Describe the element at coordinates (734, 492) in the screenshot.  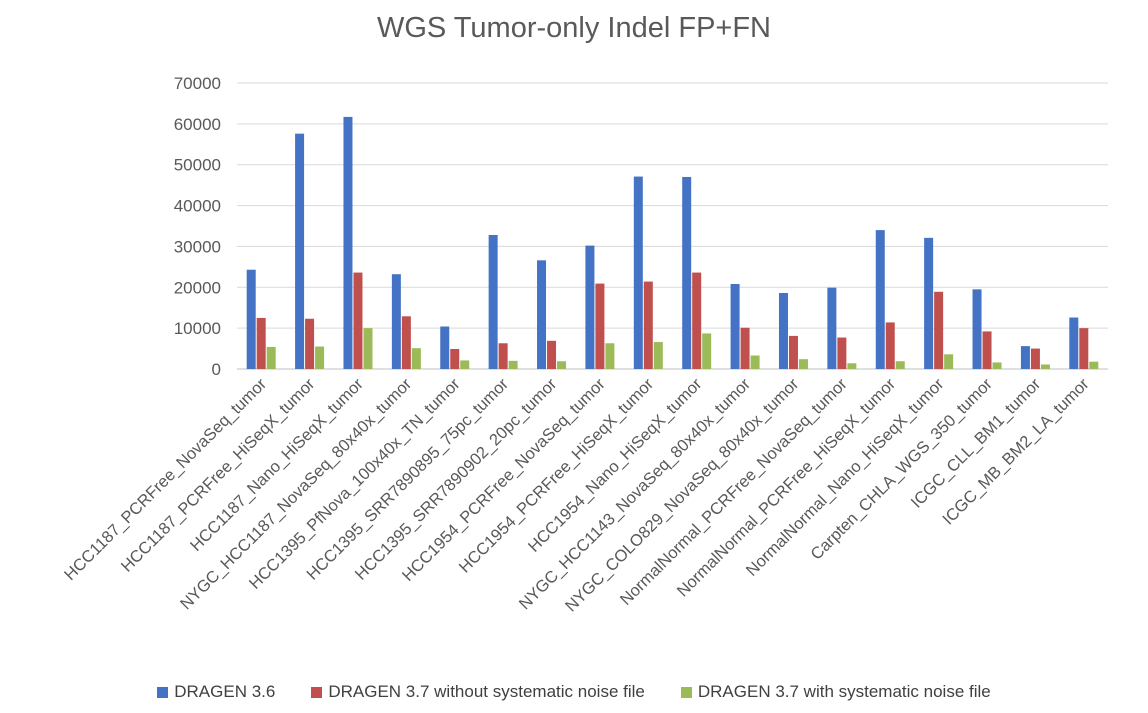
I see `x-tick-label: NormalNormal_PCRFree_NovaSeq_tumor` at that location.